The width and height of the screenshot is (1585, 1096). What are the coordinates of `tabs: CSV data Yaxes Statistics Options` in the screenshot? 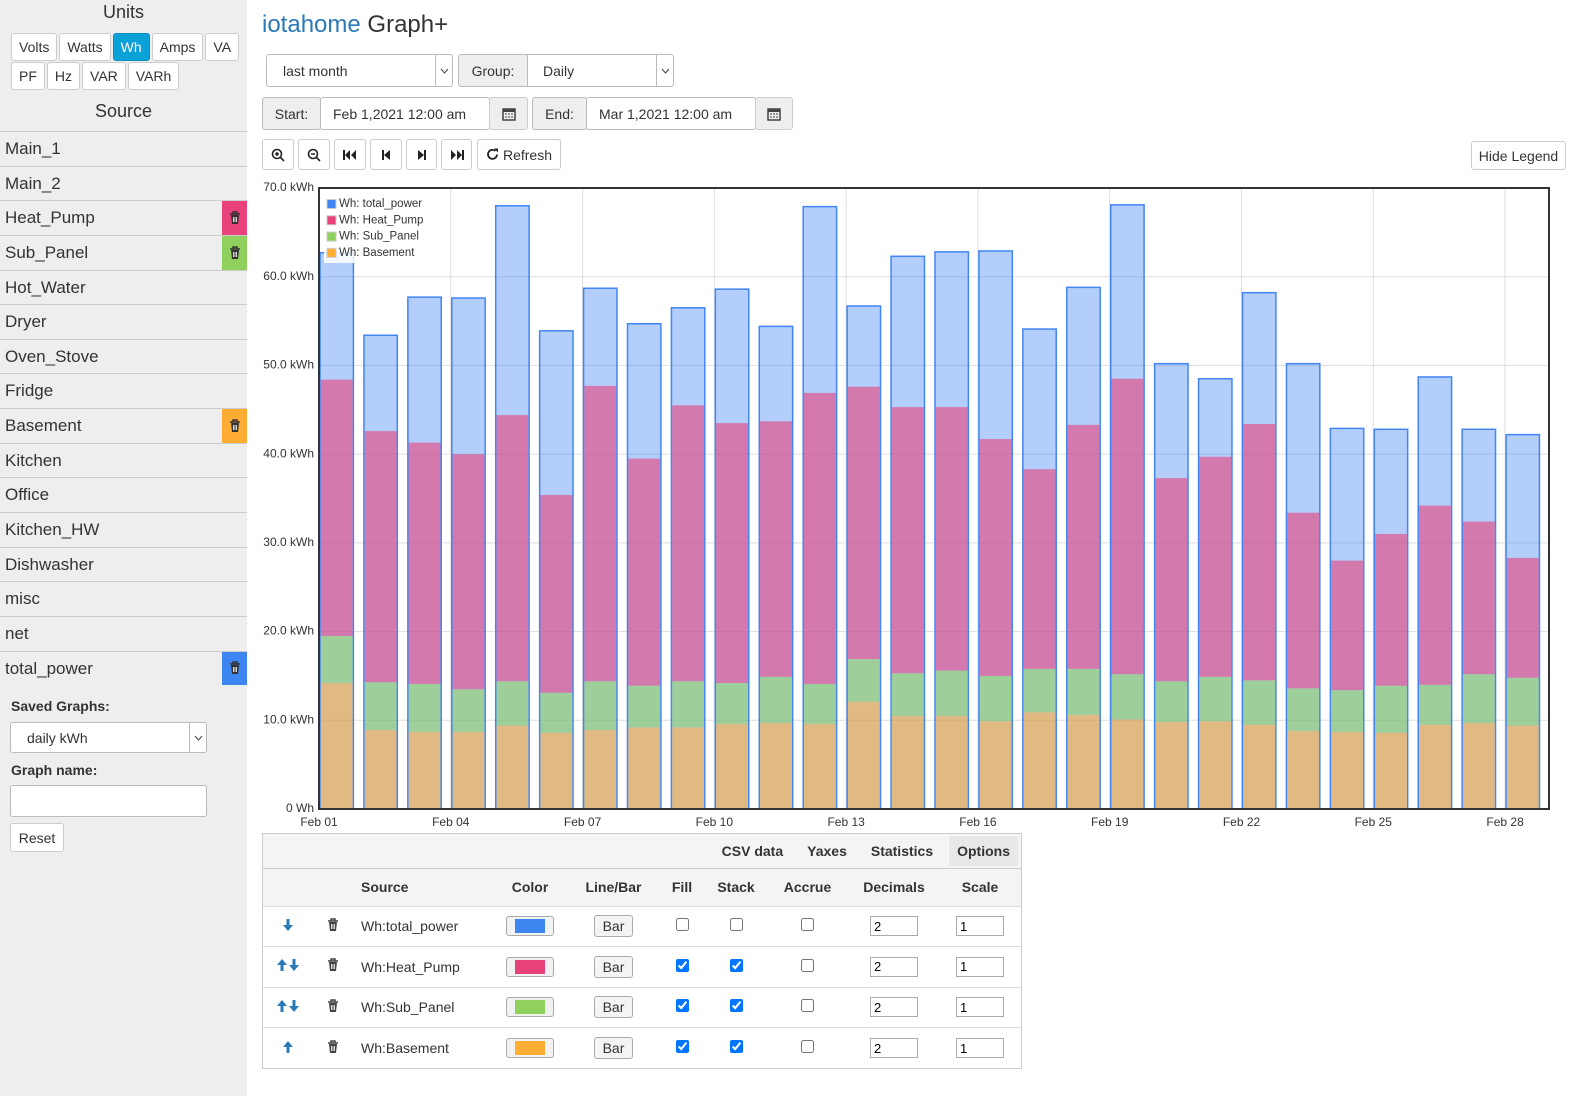 It's located at (642, 851).